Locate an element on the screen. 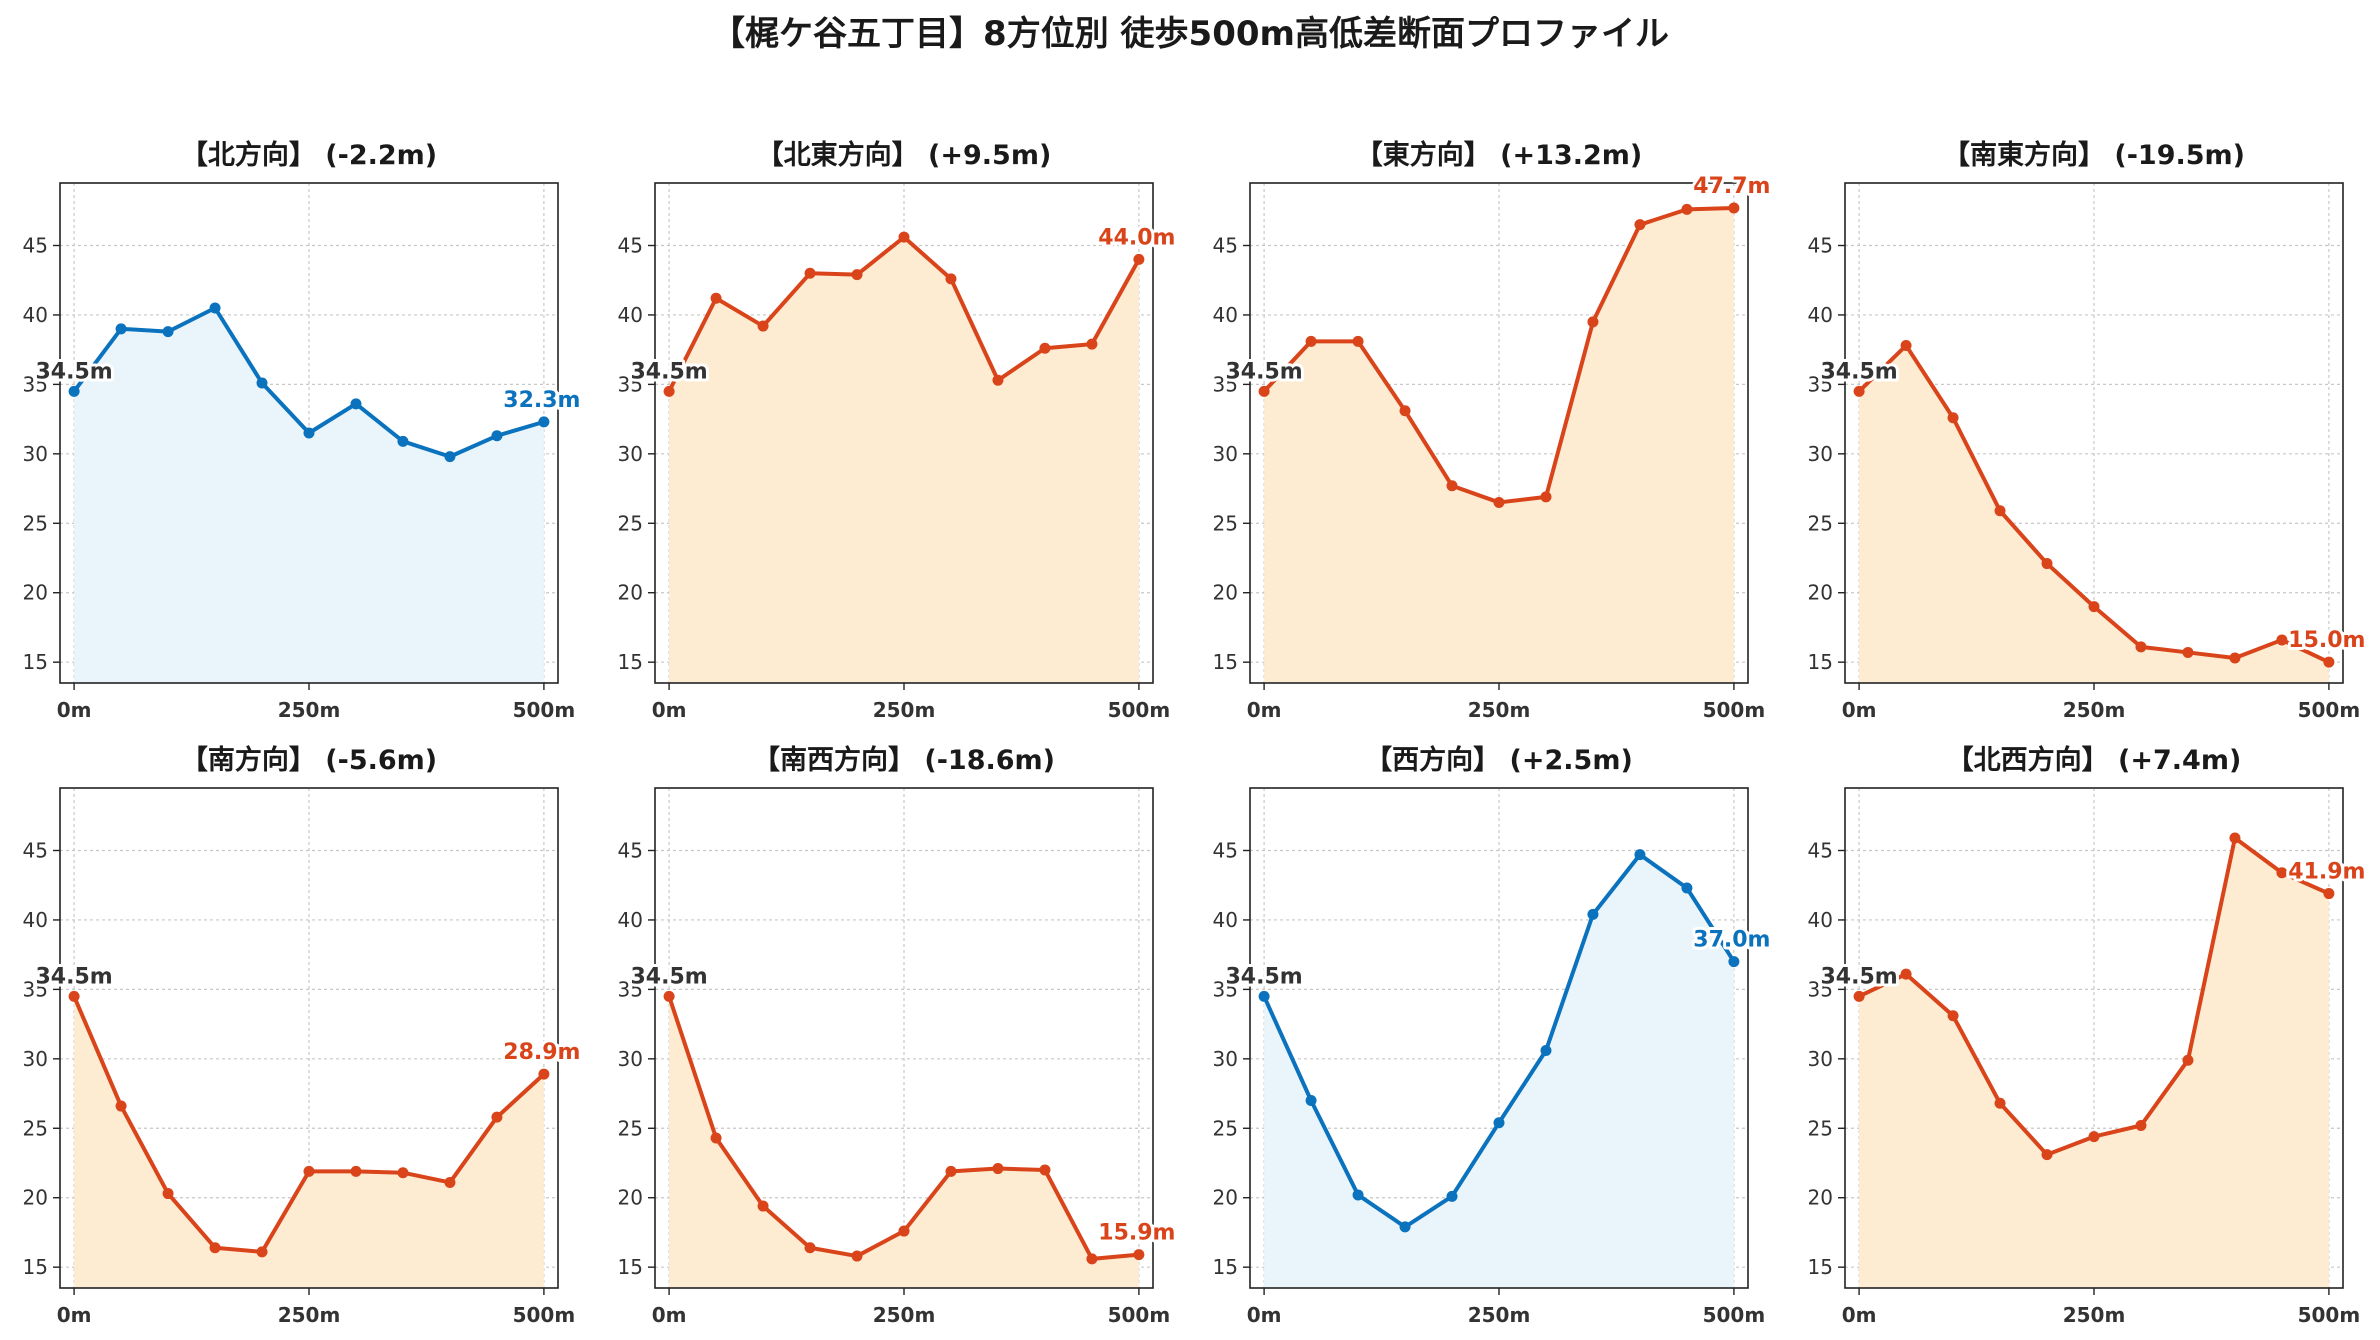 The image size is (2380, 1340). panel-title: 【北東方向】 (+9.5m) is located at coordinates (904, 155).